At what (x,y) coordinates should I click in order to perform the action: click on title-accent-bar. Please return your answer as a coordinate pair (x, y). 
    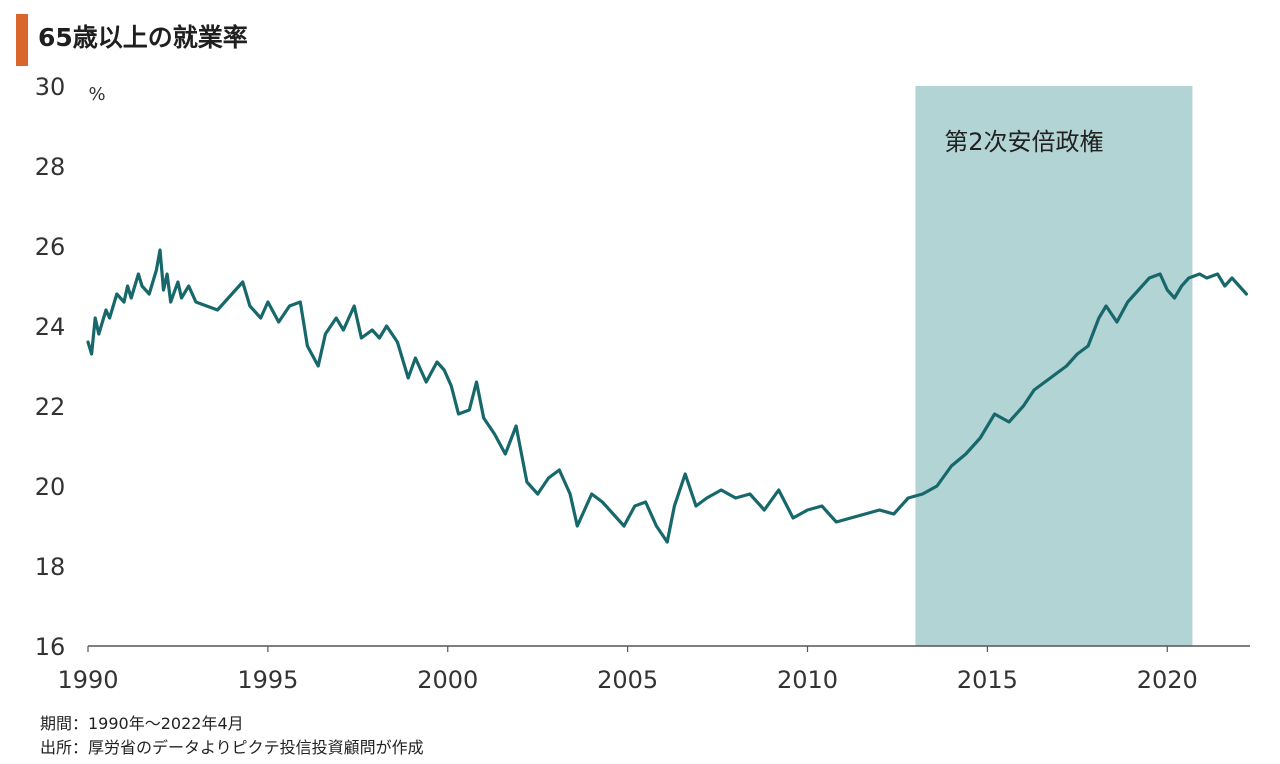
    Looking at the image, I should click on (22, 40).